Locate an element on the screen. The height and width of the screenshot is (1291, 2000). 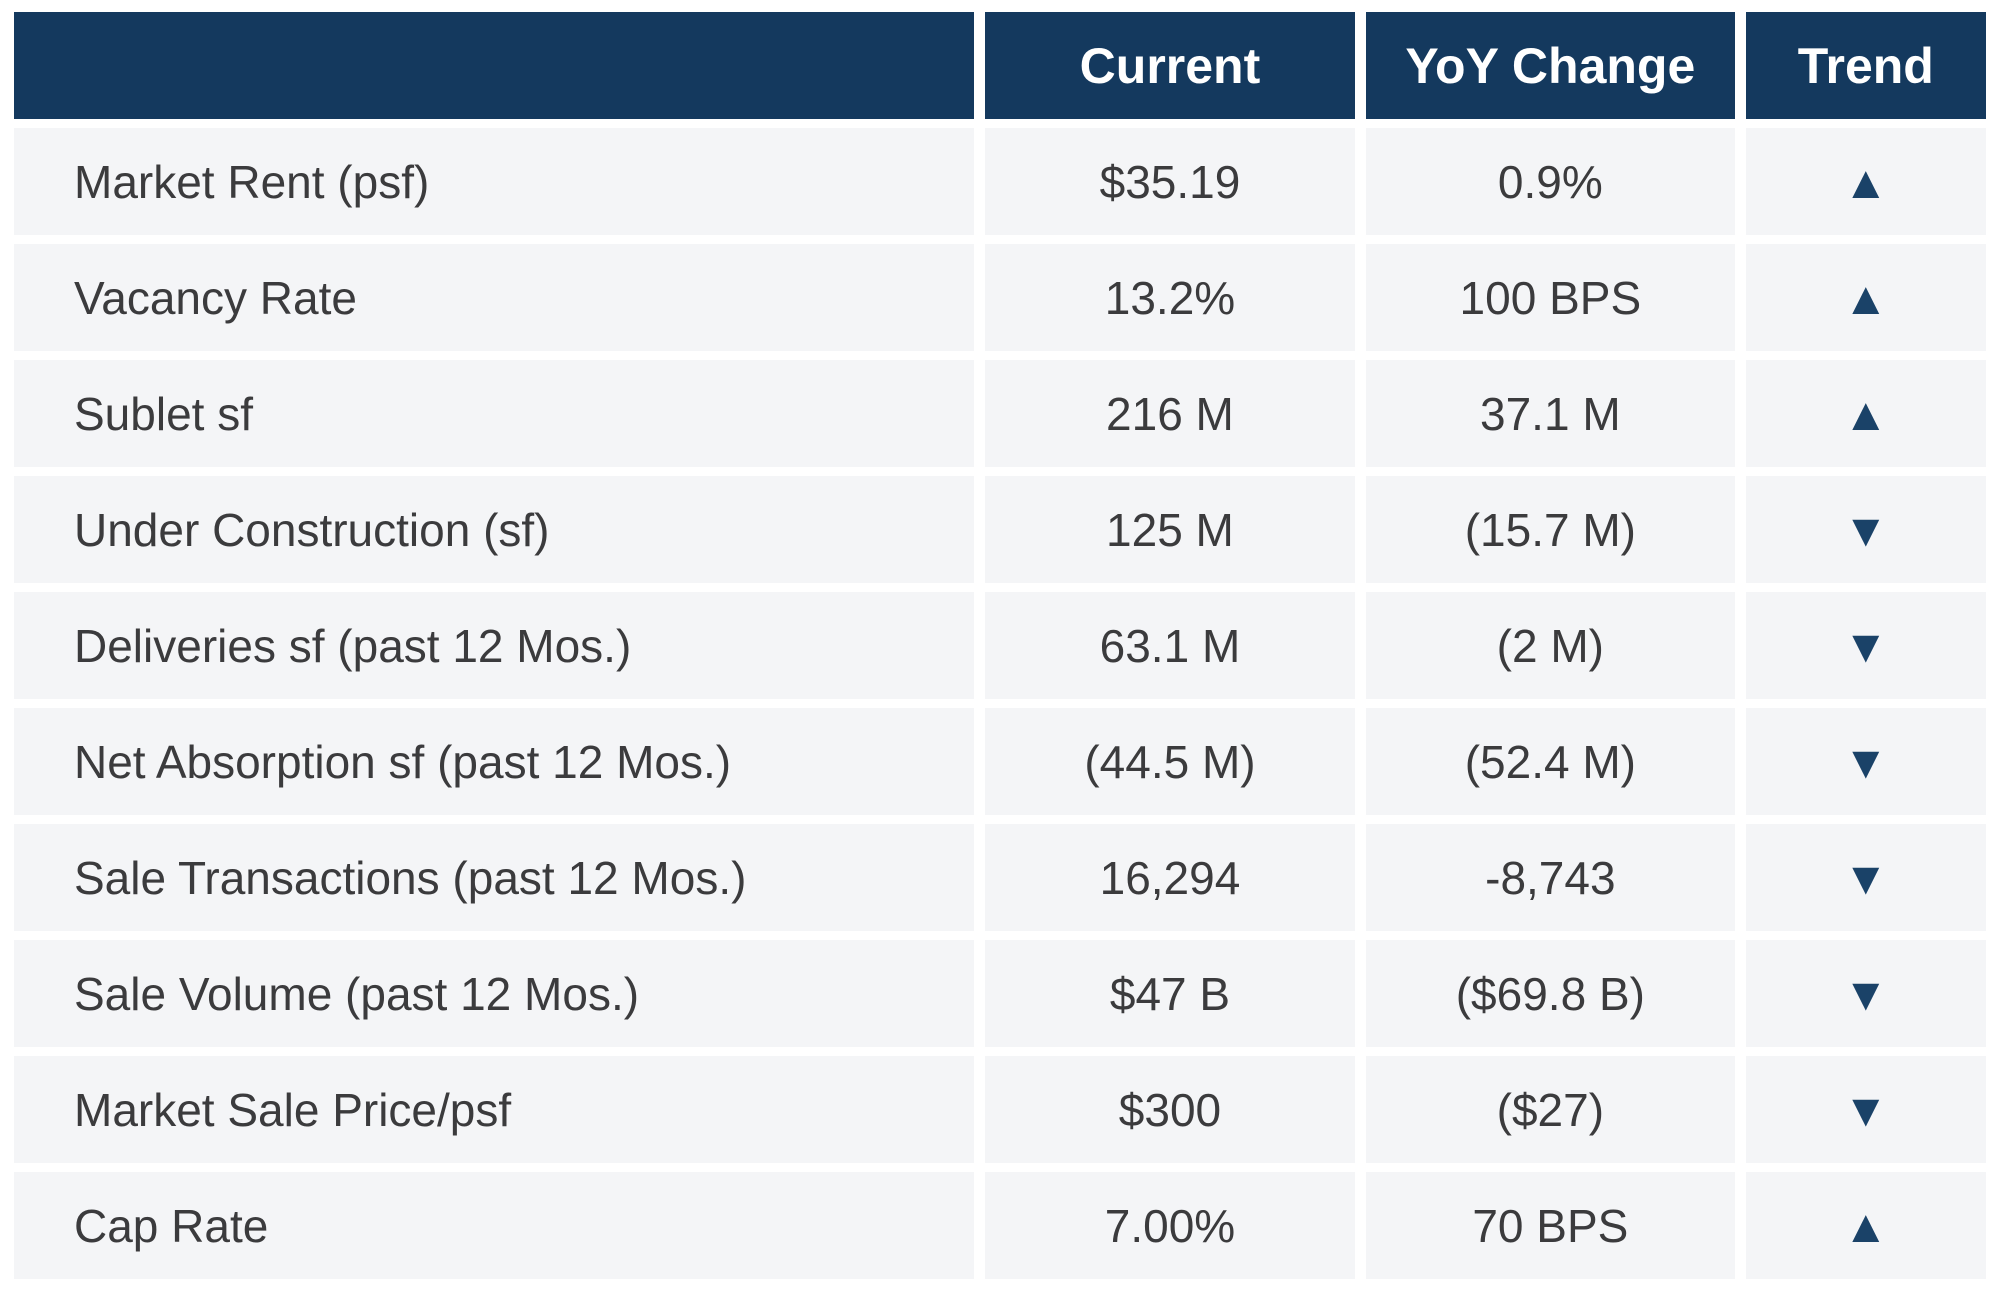
table-row: Vacancy Rate 13.2% 100 BPS ▲ is located at coordinates (1000, 297).